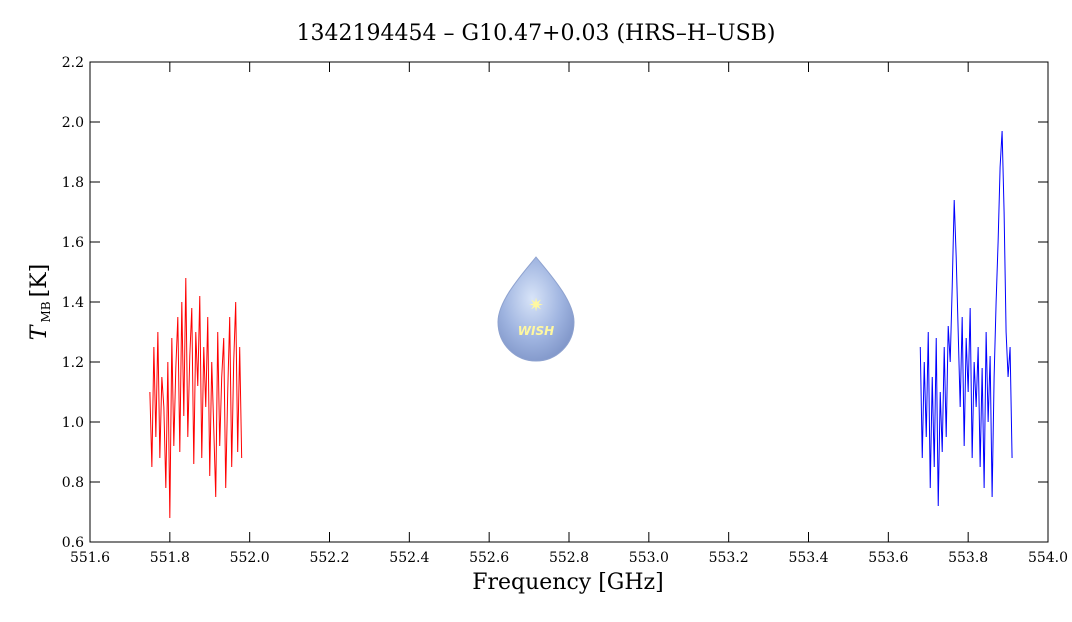  Describe the element at coordinates (649, 558) in the screenshot. I see `x-tick-label: 553.0` at that location.